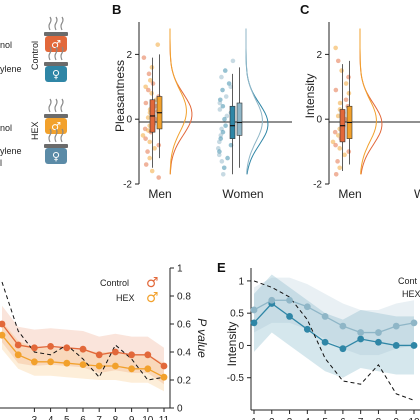 The height and width of the screenshot is (420, 420). I want to click on y-tick-label: 0.8, so click(184, 297).